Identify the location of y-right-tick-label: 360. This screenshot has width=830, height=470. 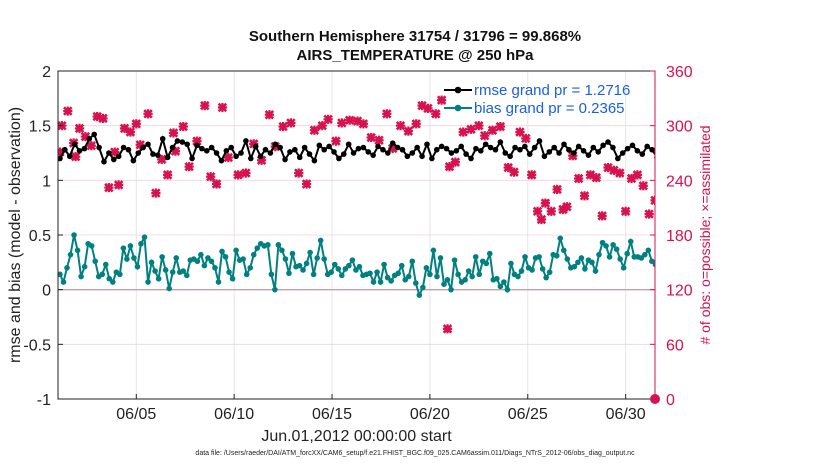
(679, 72).